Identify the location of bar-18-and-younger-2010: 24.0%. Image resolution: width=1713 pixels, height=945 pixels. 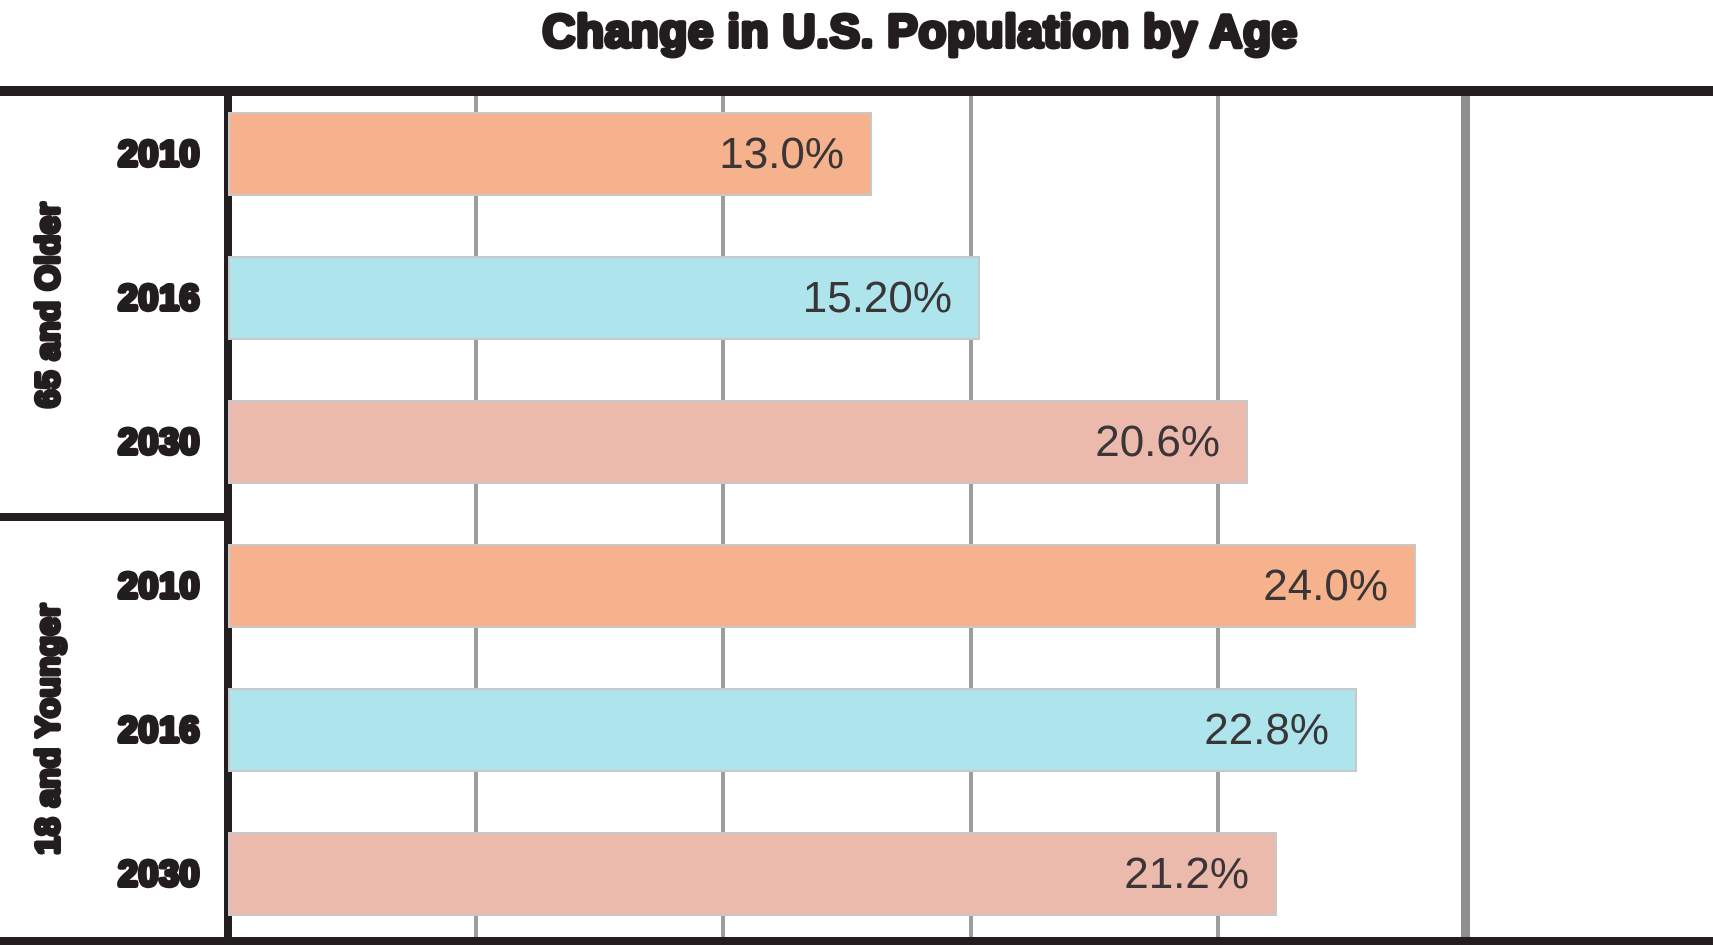
(822, 586).